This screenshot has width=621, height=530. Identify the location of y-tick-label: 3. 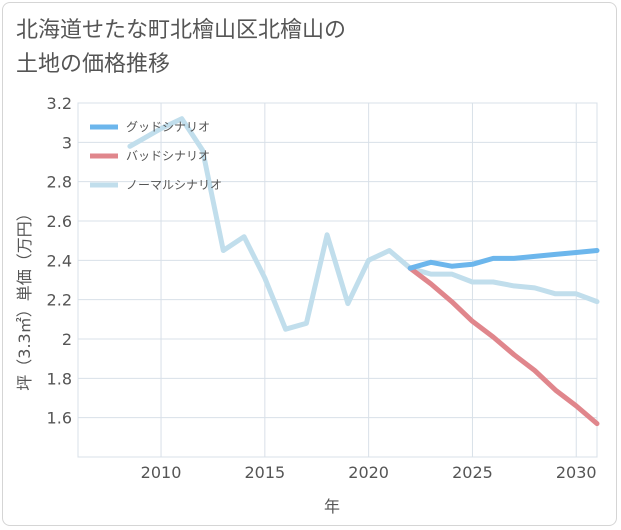
(67, 142).